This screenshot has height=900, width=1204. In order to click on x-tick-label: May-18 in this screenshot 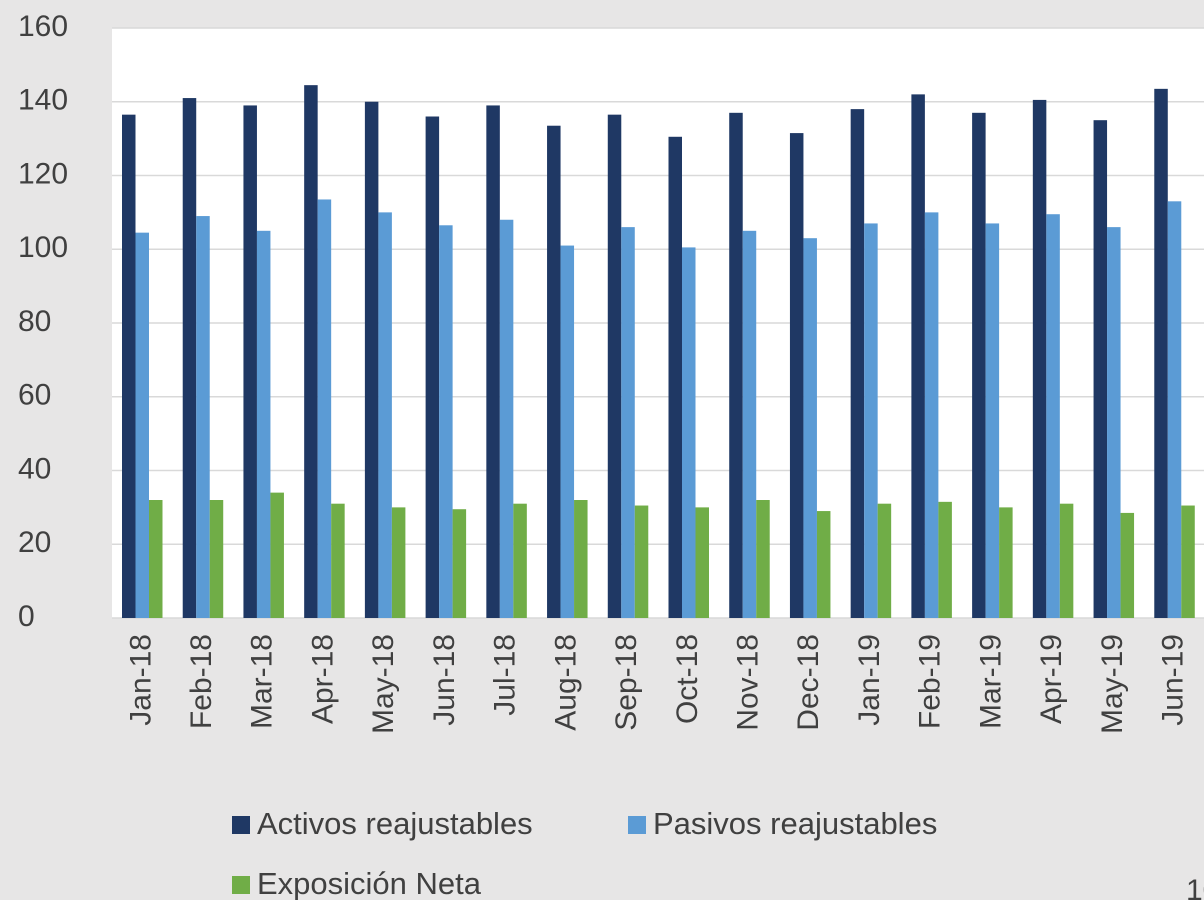, I will do `click(383, 684)`.